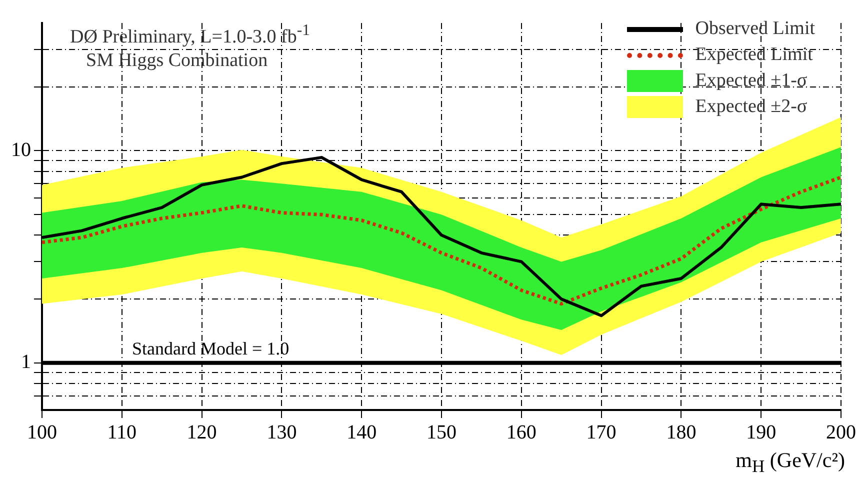 The image size is (867, 486). I want to click on x-tick-label: 180, so click(681, 432).